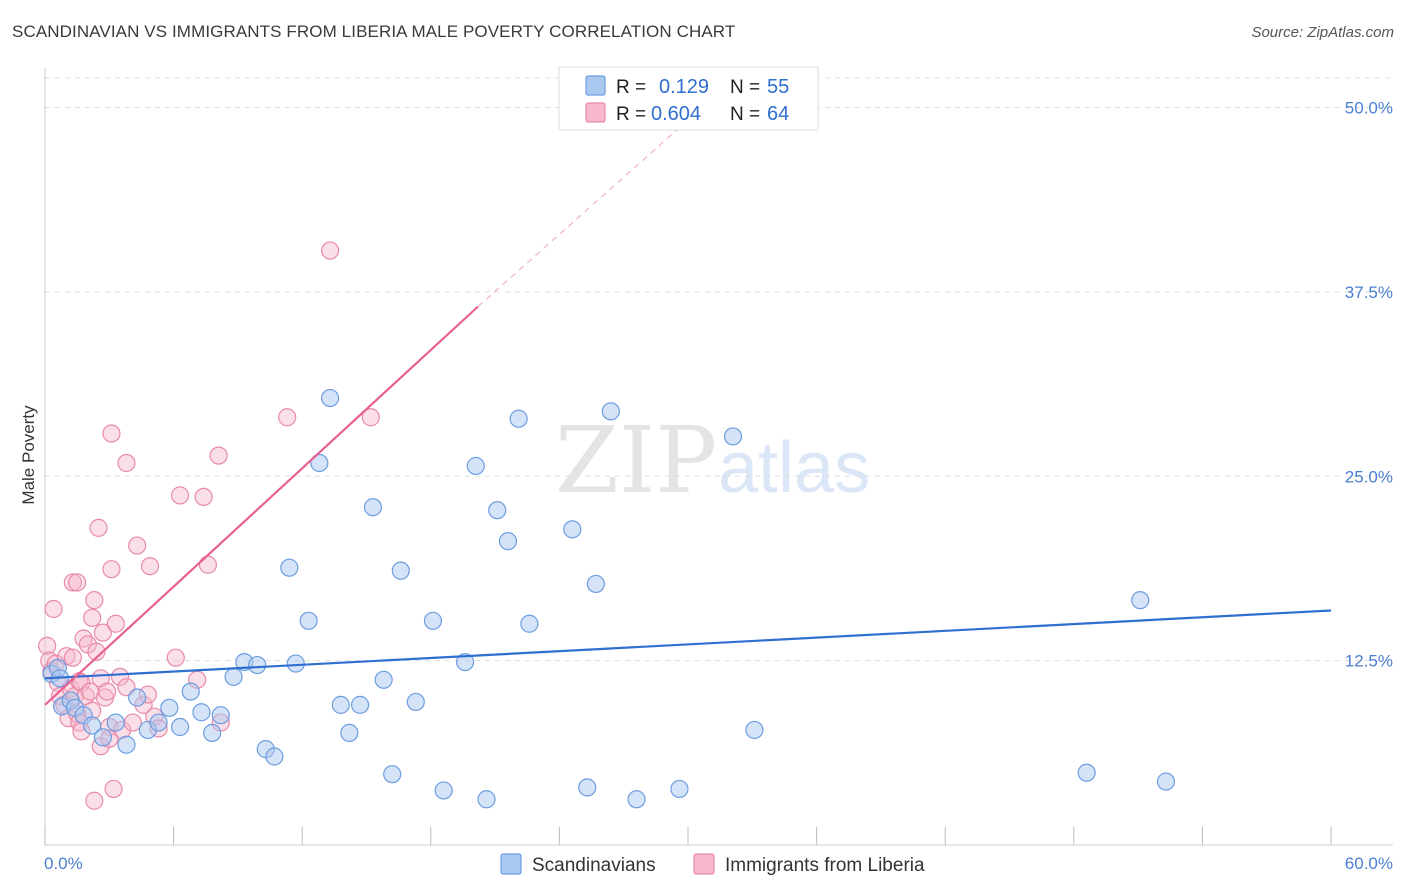 The width and height of the screenshot is (1406, 892). What do you see at coordinates (631, 114) in the screenshot?
I see `legend-r-label-2: R =` at bounding box center [631, 114].